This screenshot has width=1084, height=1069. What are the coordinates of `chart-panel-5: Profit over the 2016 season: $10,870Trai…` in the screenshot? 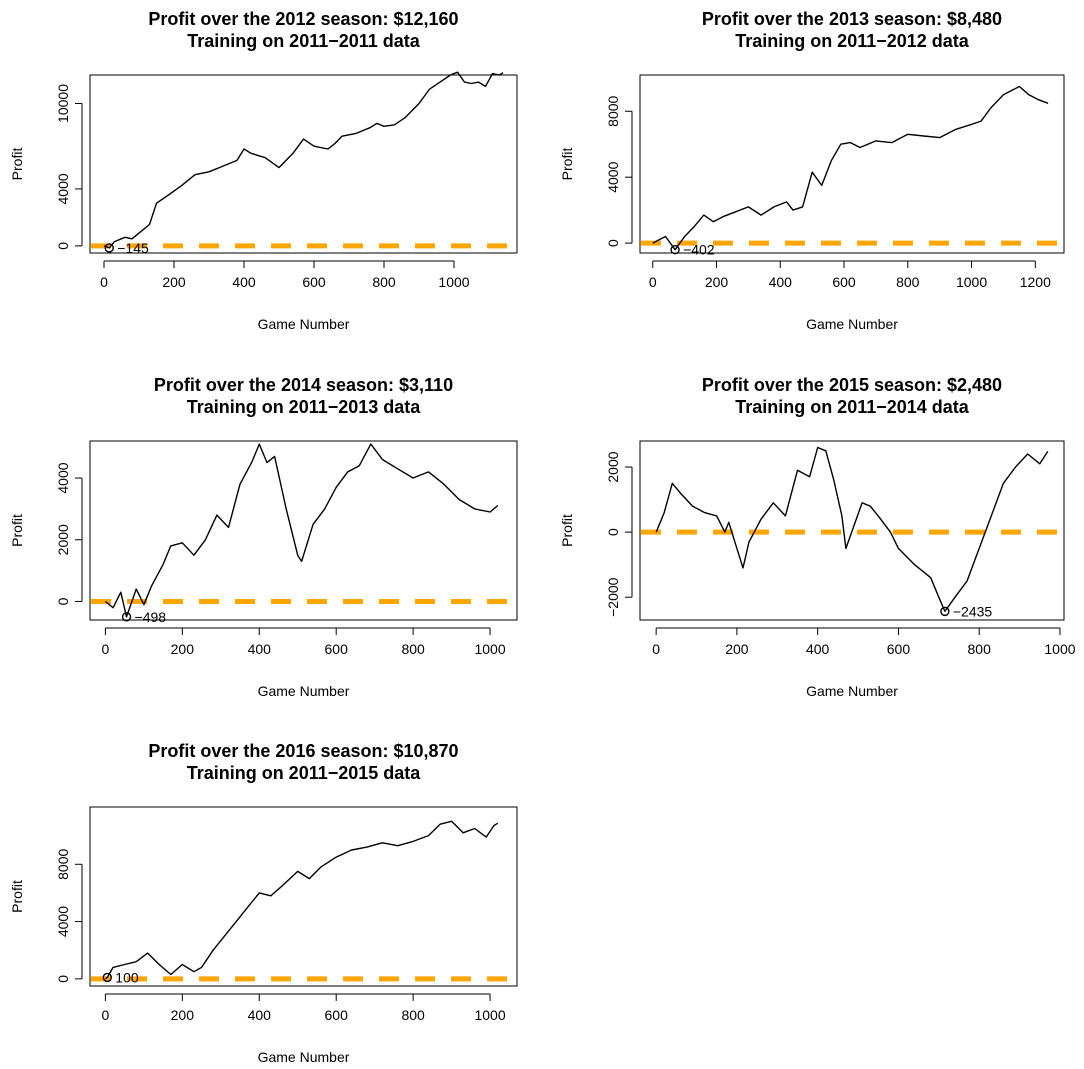 It's located at (263, 903).